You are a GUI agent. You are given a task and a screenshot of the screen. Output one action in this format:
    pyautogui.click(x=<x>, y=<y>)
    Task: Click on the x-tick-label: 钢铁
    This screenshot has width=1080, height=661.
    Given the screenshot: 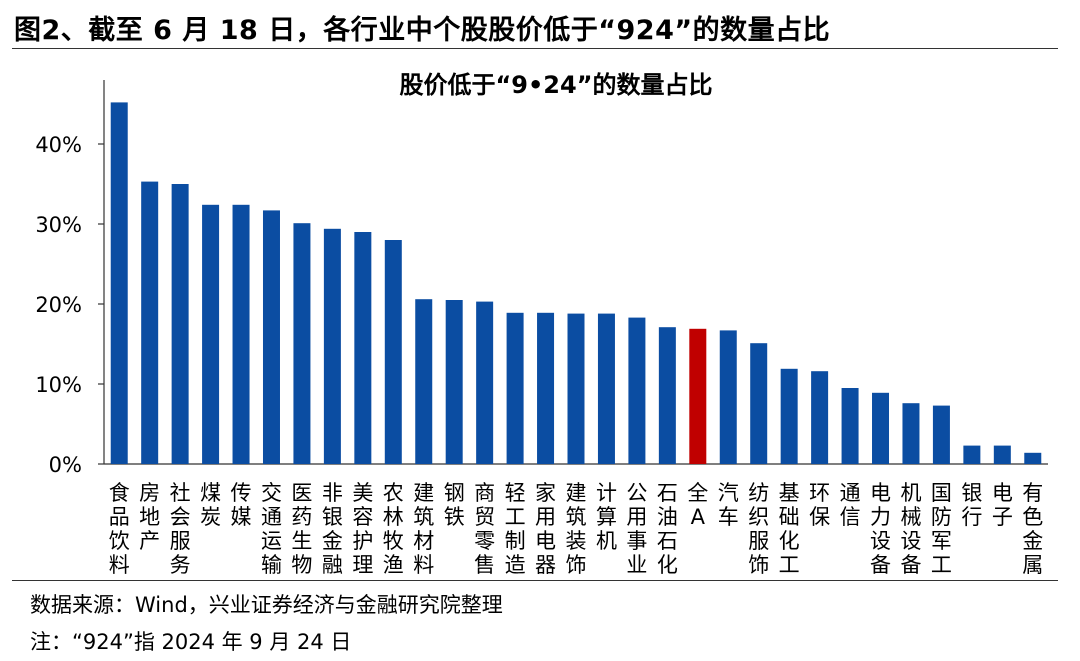 What is the action you would take?
    pyautogui.click(x=454, y=505)
    